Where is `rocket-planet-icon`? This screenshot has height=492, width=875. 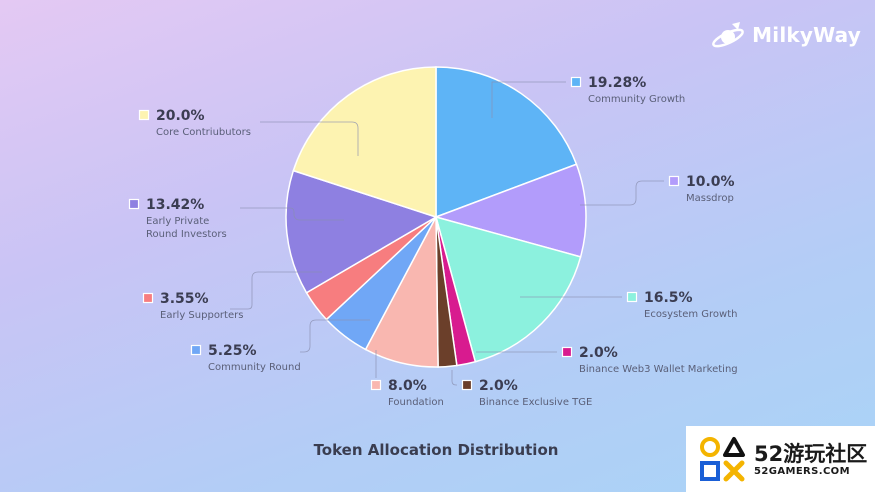
rocket-planet-icon is located at coordinates (728, 35).